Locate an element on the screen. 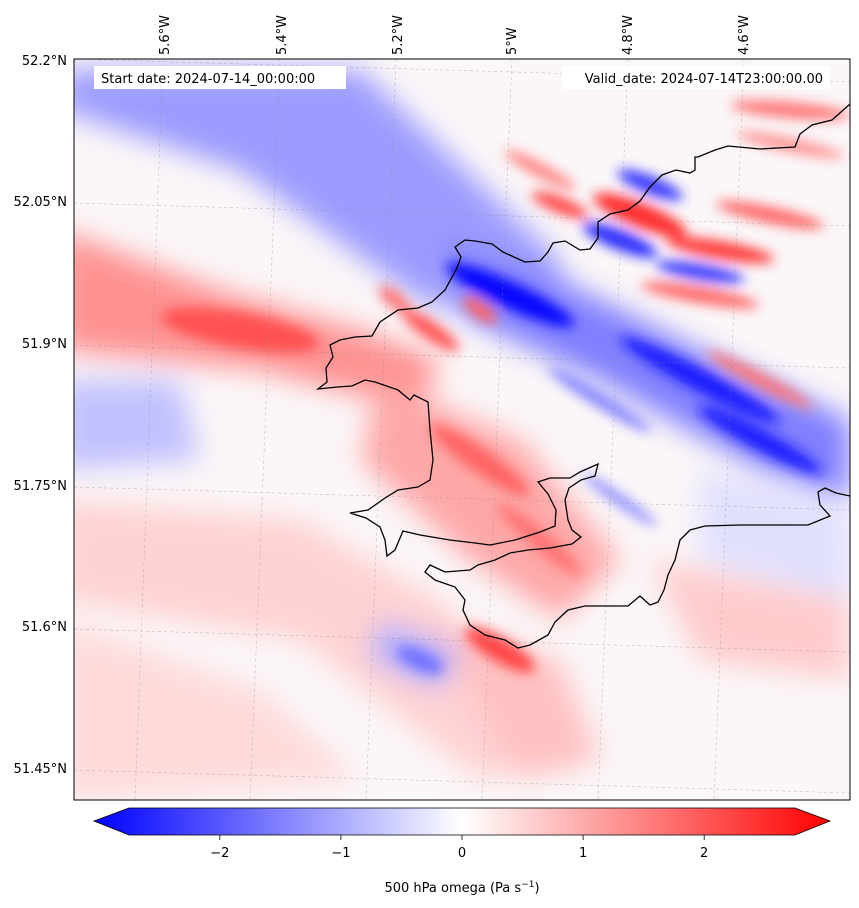  lat-label: 52.2°N is located at coordinates (44, 61).